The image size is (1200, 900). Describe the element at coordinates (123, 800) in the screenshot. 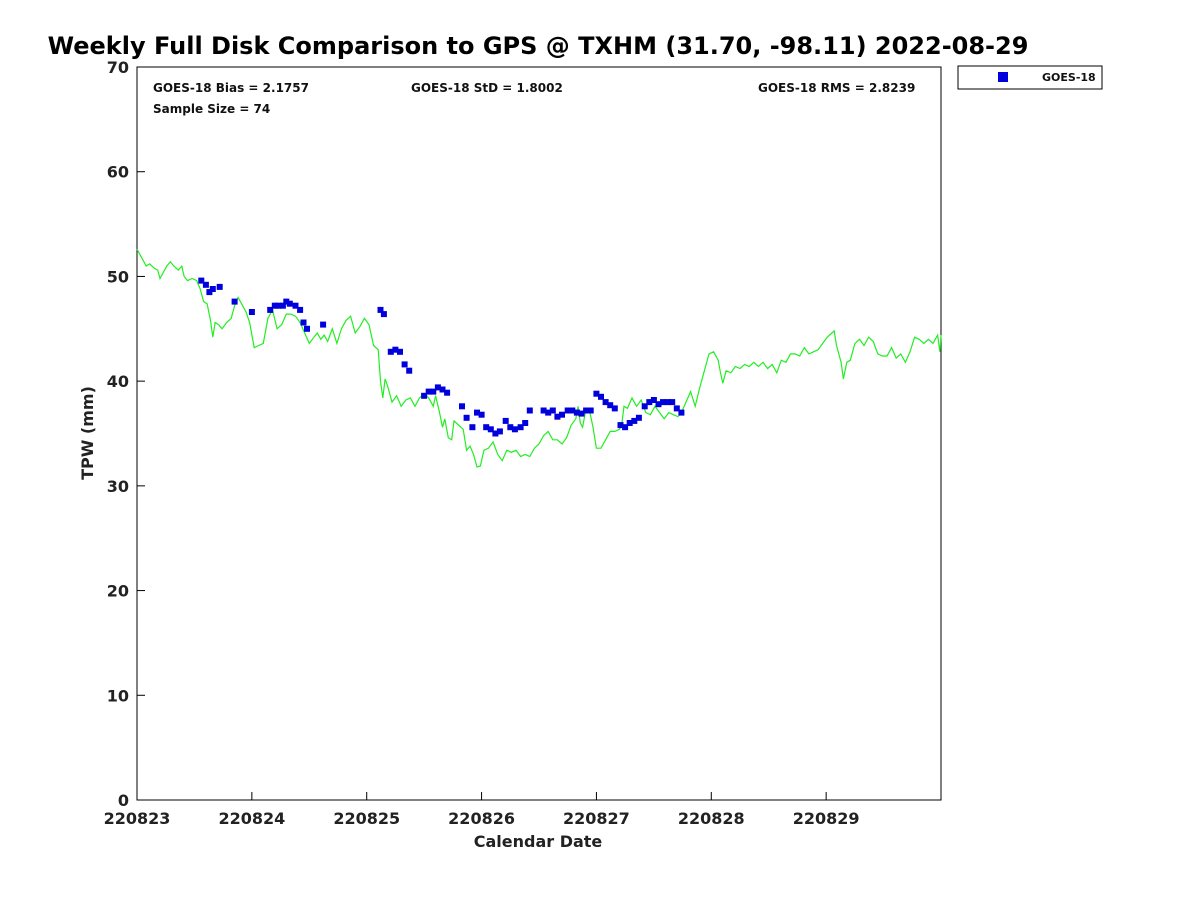

I see `y-tick-label: 0` at that location.